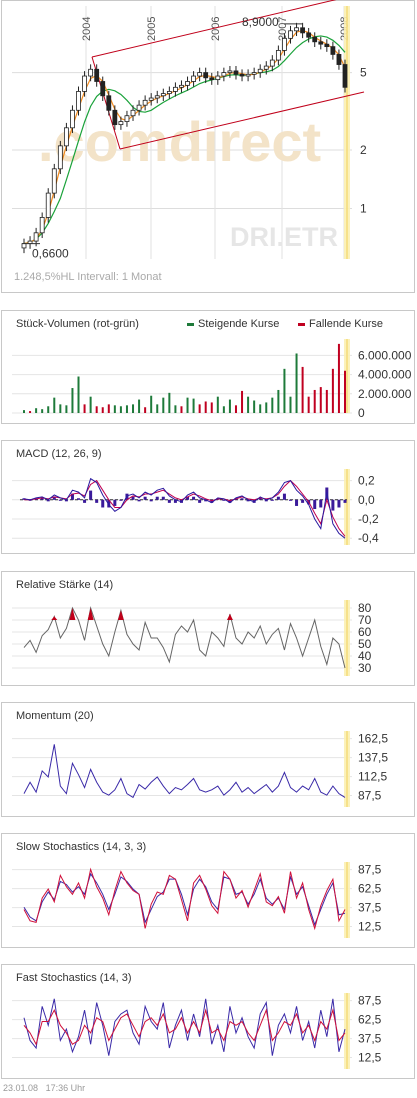  What do you see at coordinates (65, 585) in the screenshot?
I see `rsi-title: Relative Stärke (14)` at bounding box center [65, 585].